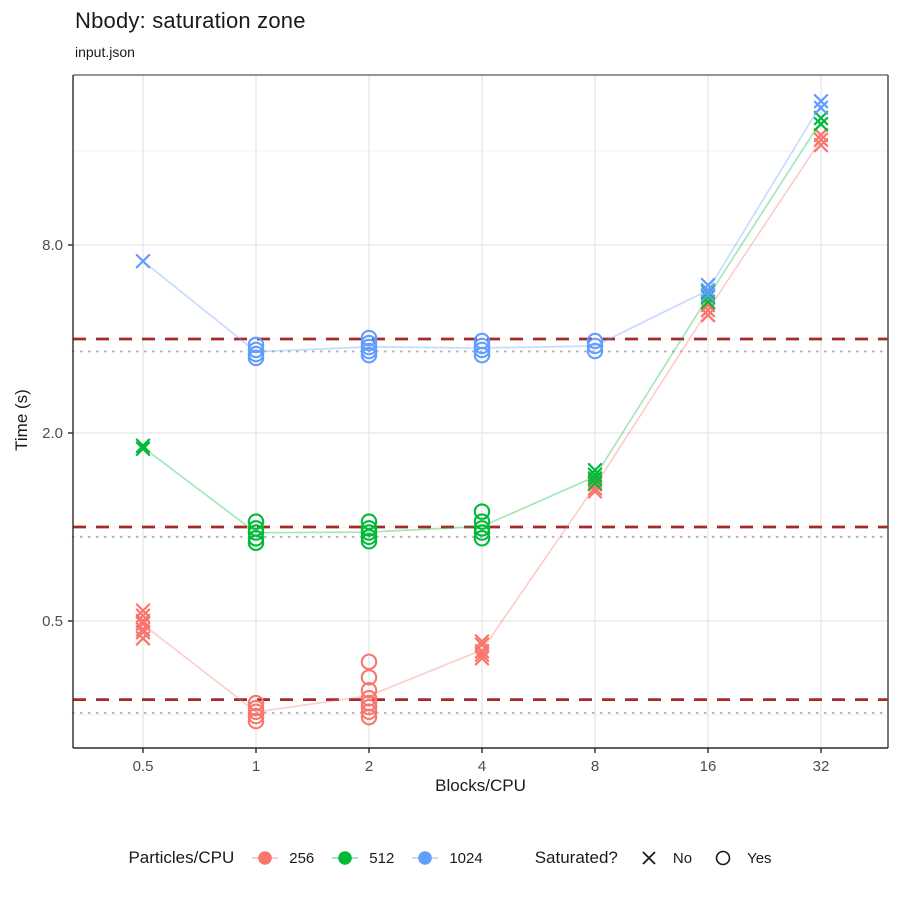 This screenshot has width=900, height=900. Describe the element at coordinates (708, 766) in the screenshot. I see `x-tick-label: 16` at that location.